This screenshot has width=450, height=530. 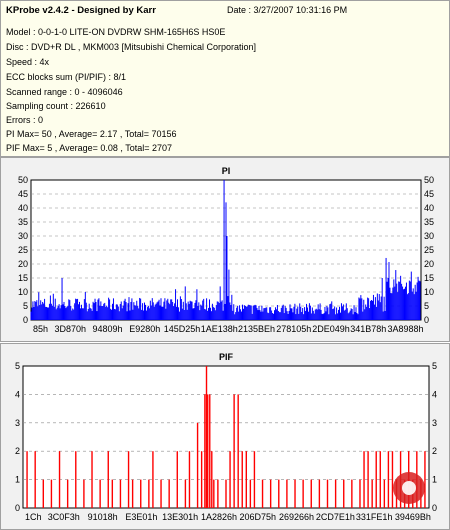 I want to click on y-tick-label-left: 25, so click(x=23, y=250).